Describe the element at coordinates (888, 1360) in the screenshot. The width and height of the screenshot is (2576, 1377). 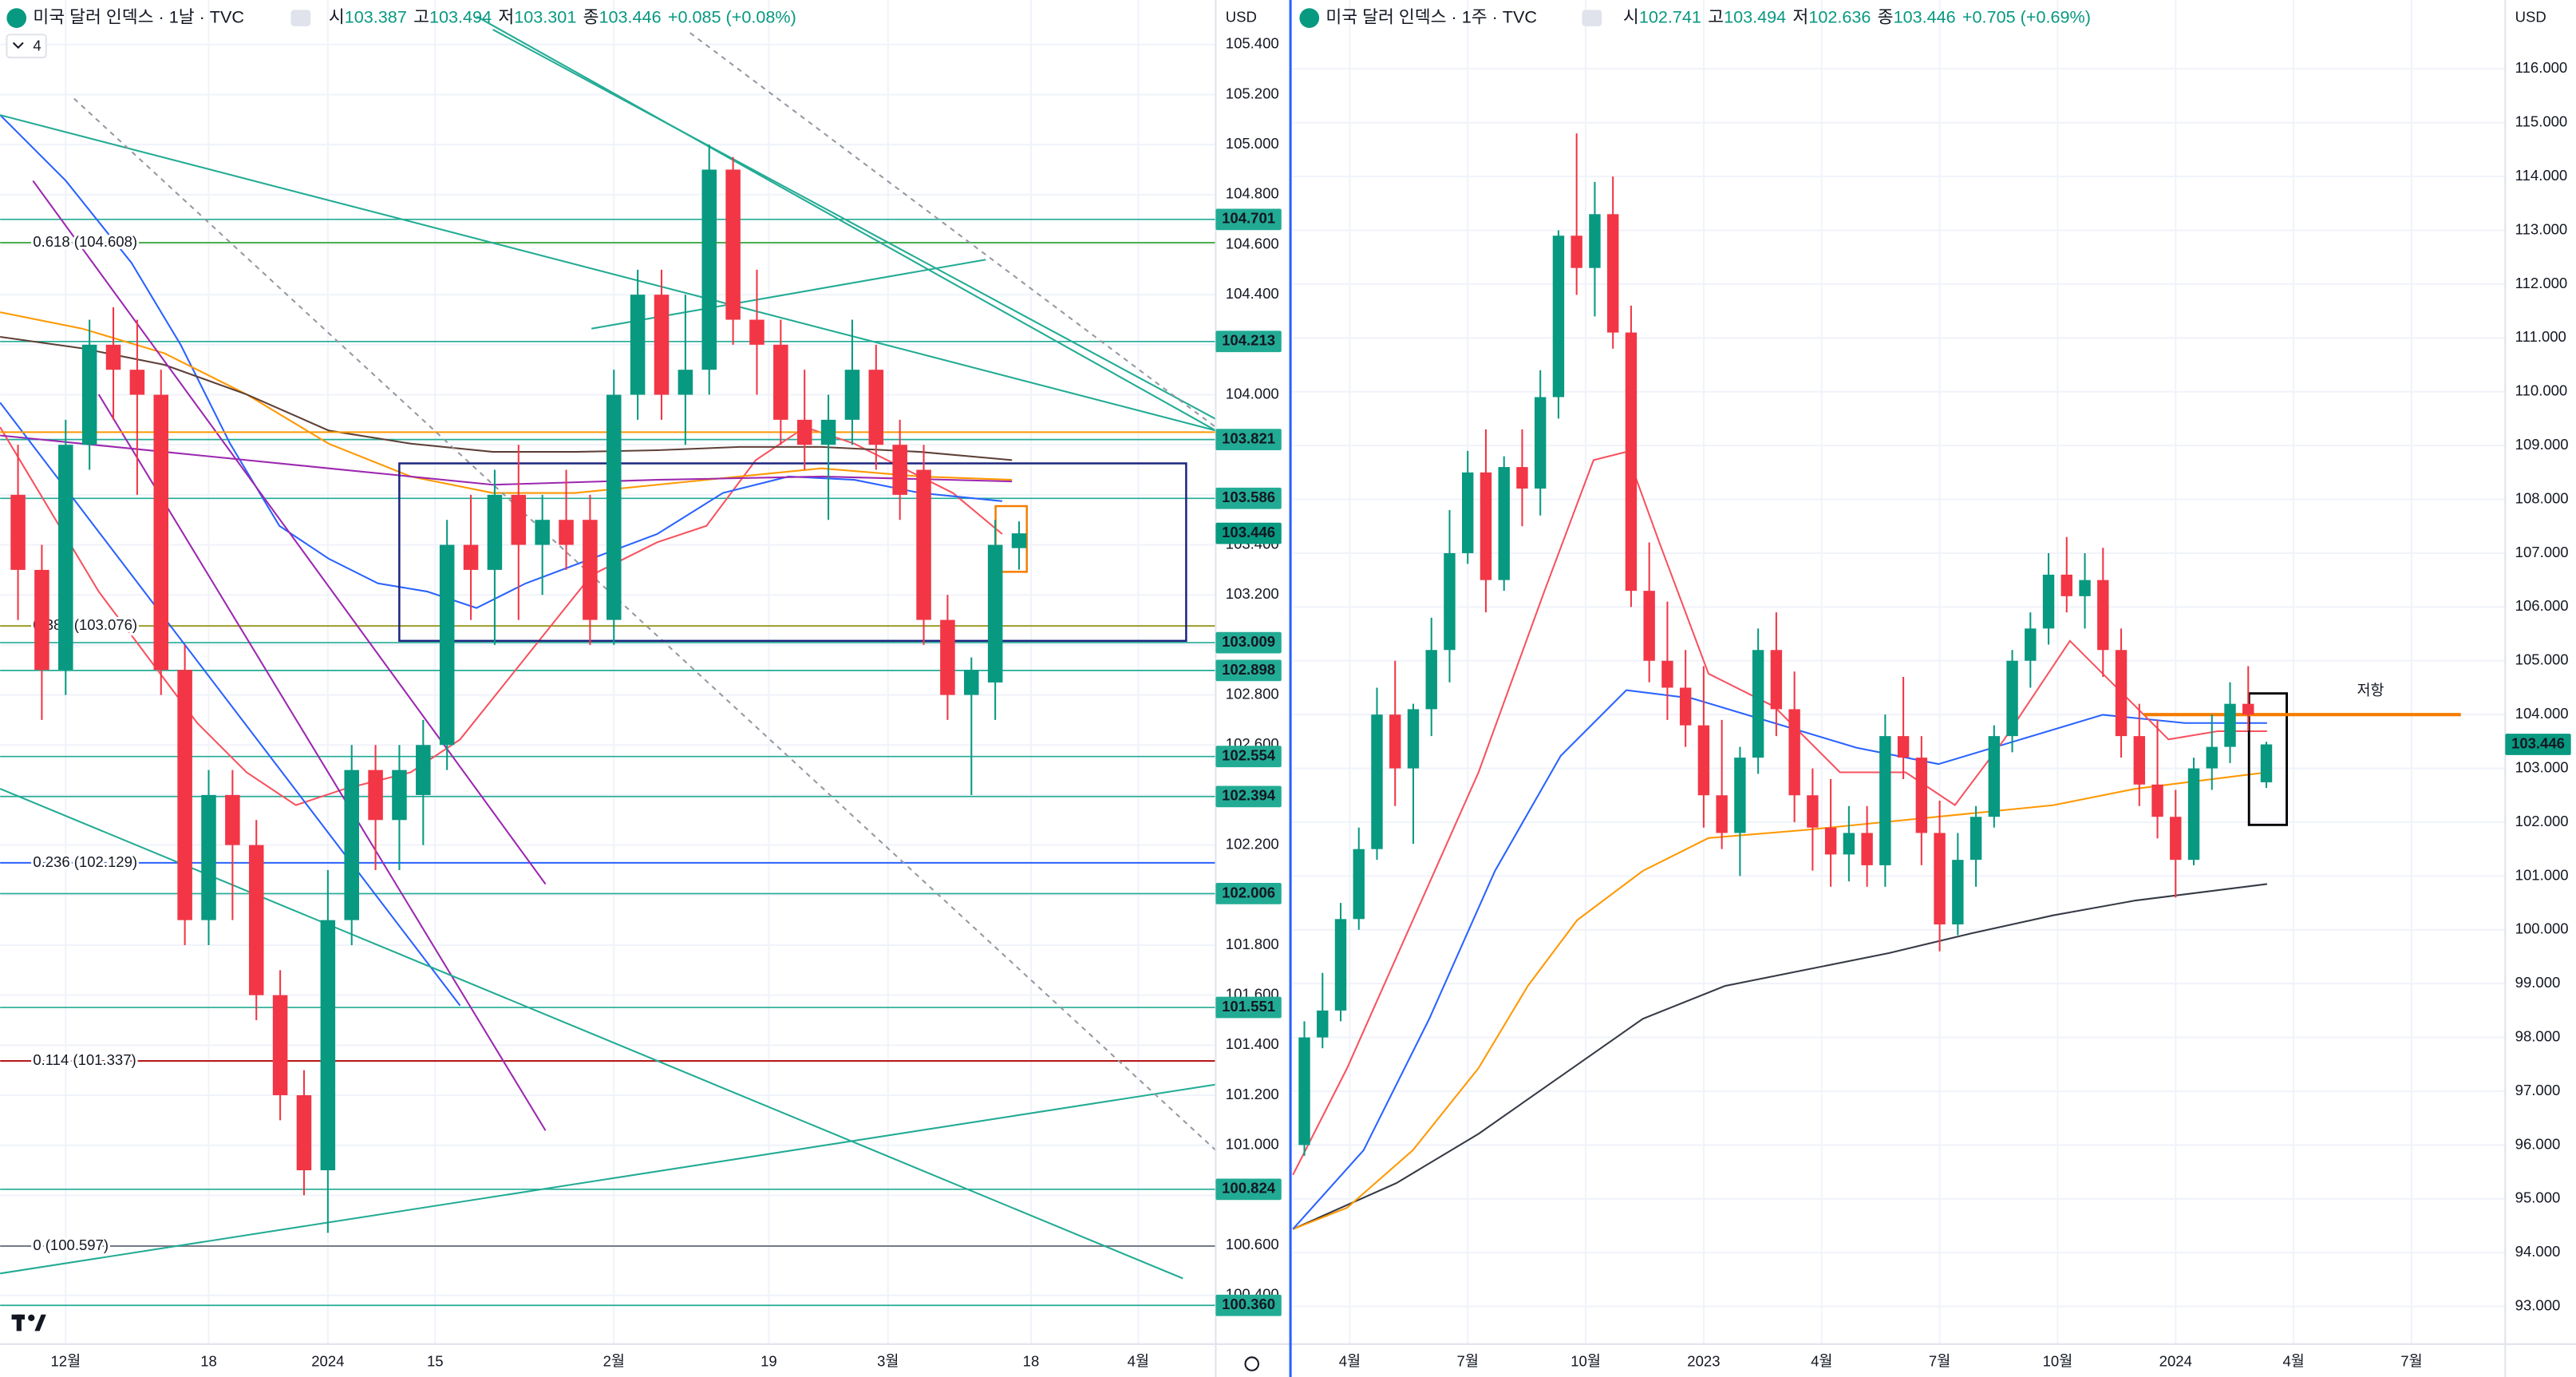
I see `x-tick-label: 3월` at that location.